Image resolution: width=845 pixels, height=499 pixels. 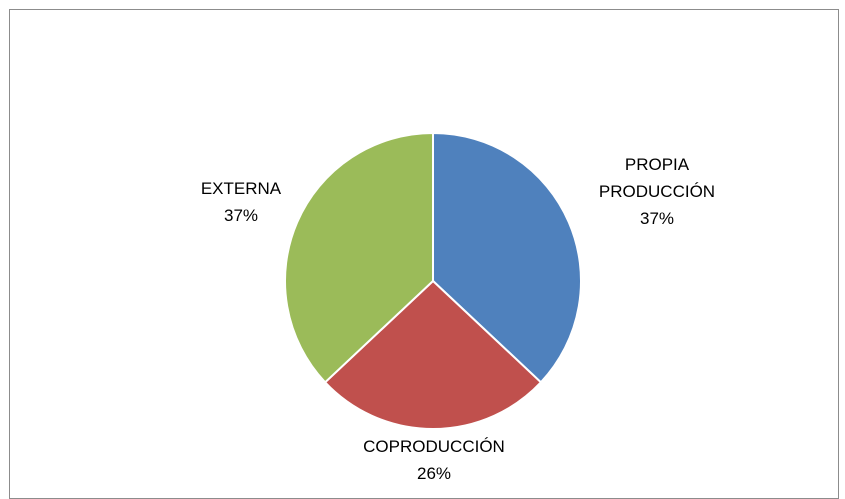 I want to click on data-label-externa: EXTERNA 37%, so click(x=241, y=202).